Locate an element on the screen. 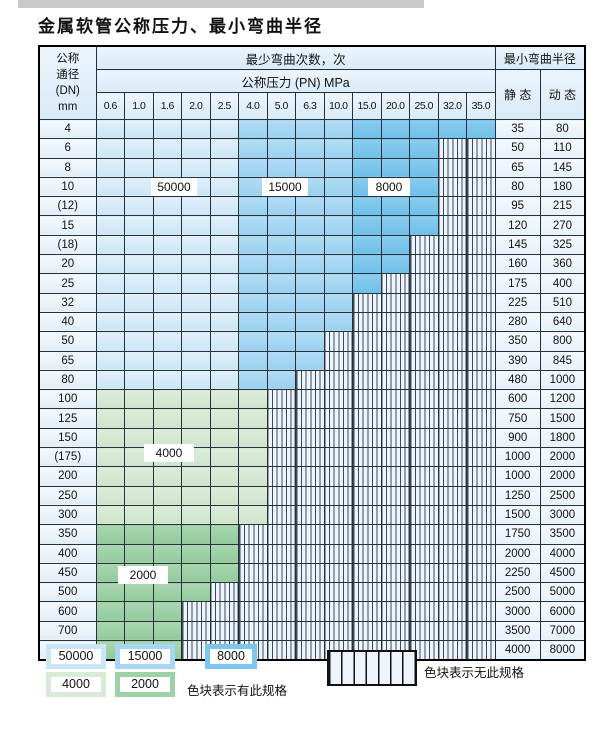 This screenshot has width=600, height=743. static-radius-dn32: 225 is located at coordinates (517, 302).